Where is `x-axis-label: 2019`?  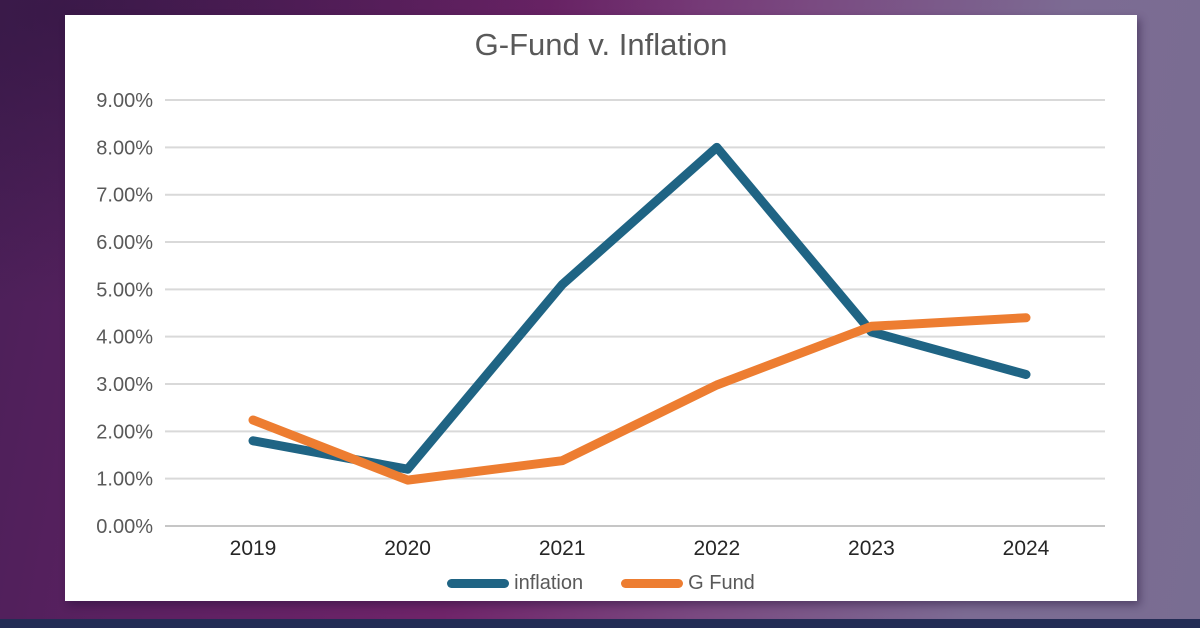 x-axis-label: 2019 is located at coordinates (253, 548).